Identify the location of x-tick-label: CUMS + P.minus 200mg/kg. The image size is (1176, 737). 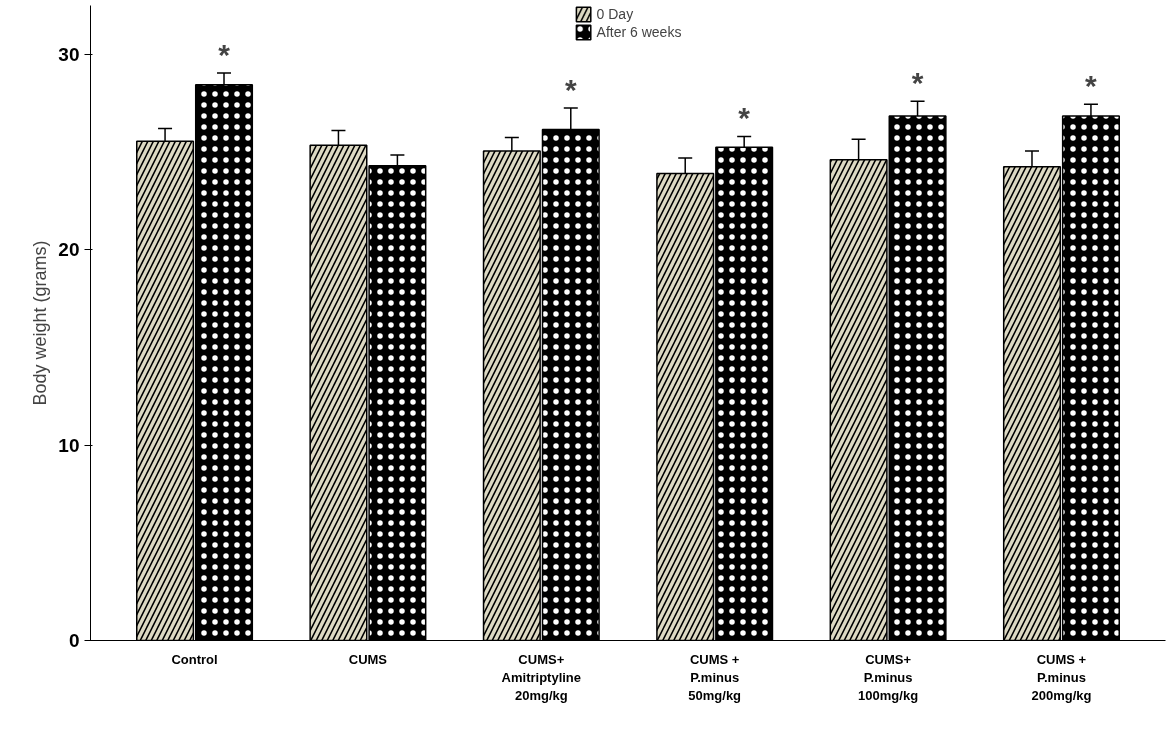
(1061, 677).